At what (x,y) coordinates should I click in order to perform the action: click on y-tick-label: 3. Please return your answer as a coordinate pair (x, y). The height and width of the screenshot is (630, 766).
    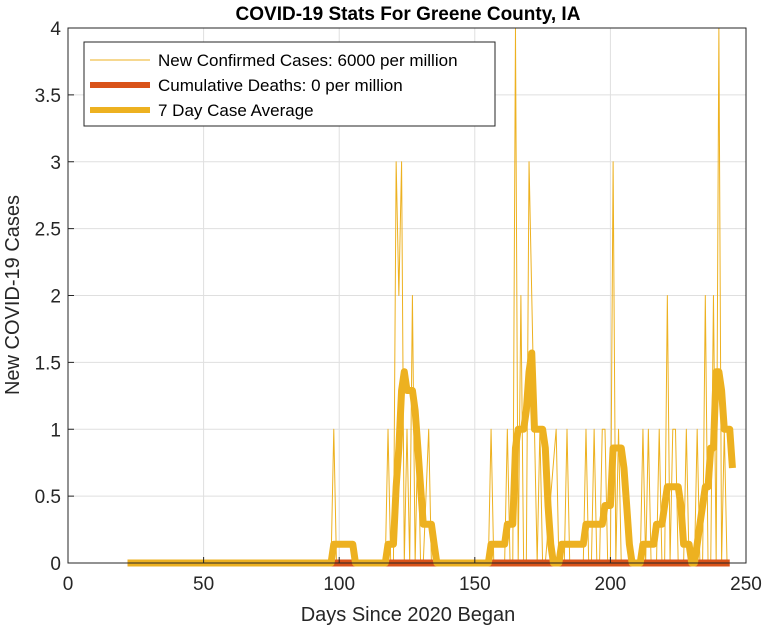
    Looking at the image, I should click on (55, 163).